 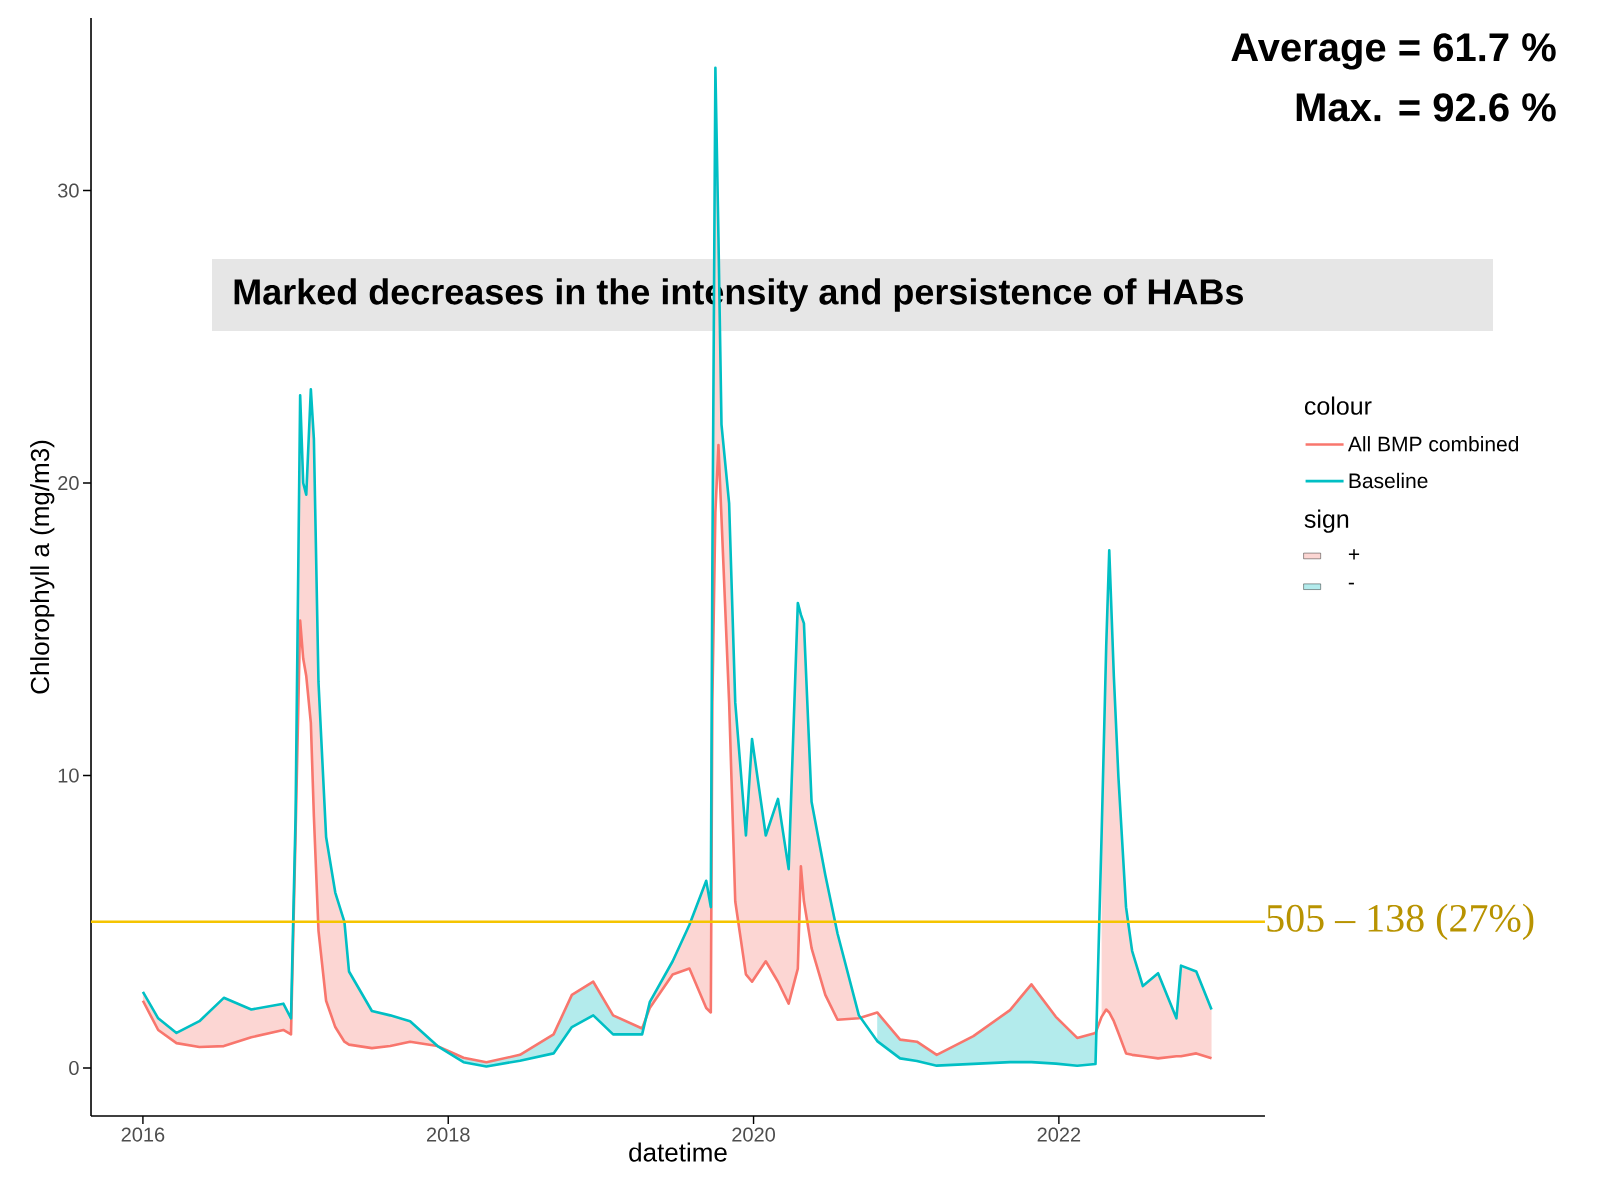 What do you see at coordinates (1393, 51) in the screenshot?
I see `annotation: Average = 61.7 %` at bounding box center [1393, 51].